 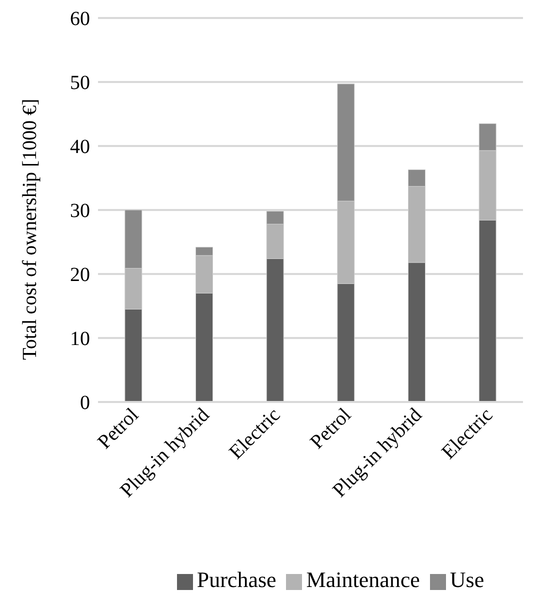 I want to click on legend-label: Maintenance, so click(x=363, y=579).